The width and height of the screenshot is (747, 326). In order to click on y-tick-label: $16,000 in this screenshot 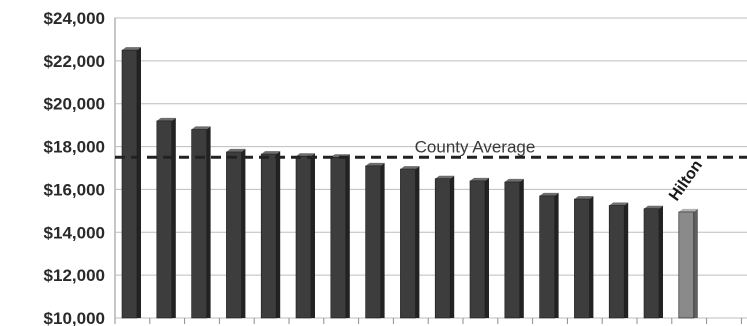, I will do `click(74, 189)`.